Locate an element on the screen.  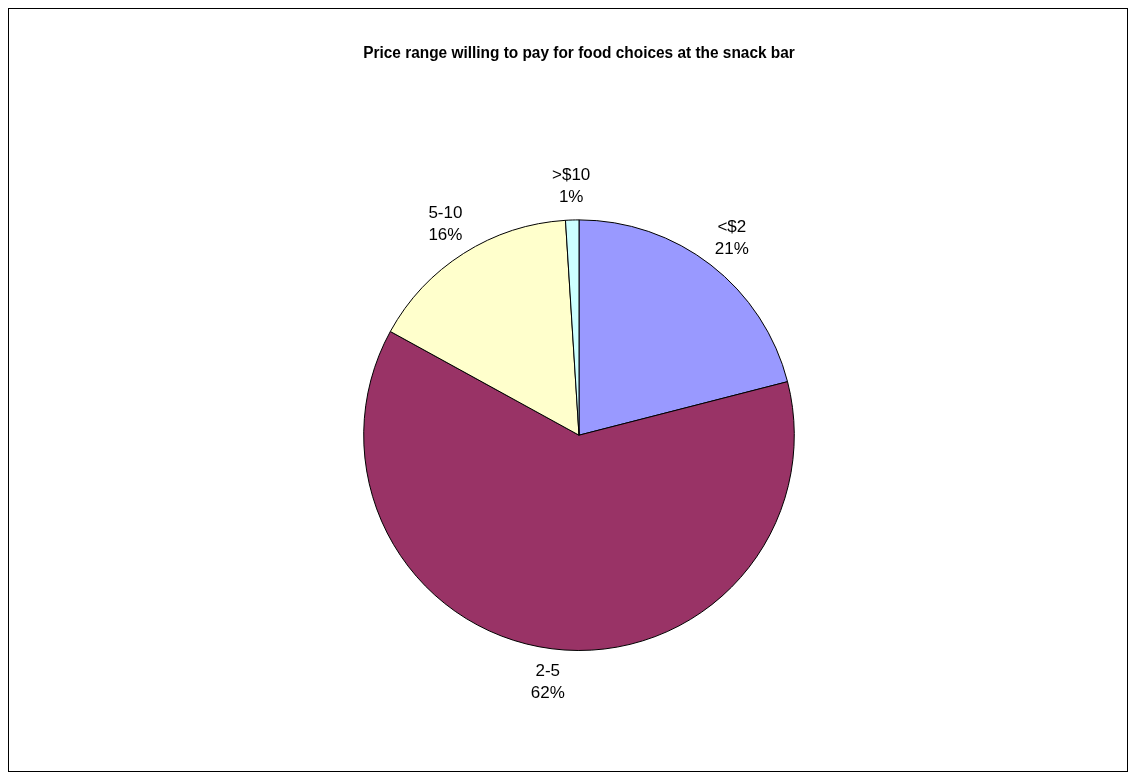
data-label: 1% is located at coordinates (571, 196).